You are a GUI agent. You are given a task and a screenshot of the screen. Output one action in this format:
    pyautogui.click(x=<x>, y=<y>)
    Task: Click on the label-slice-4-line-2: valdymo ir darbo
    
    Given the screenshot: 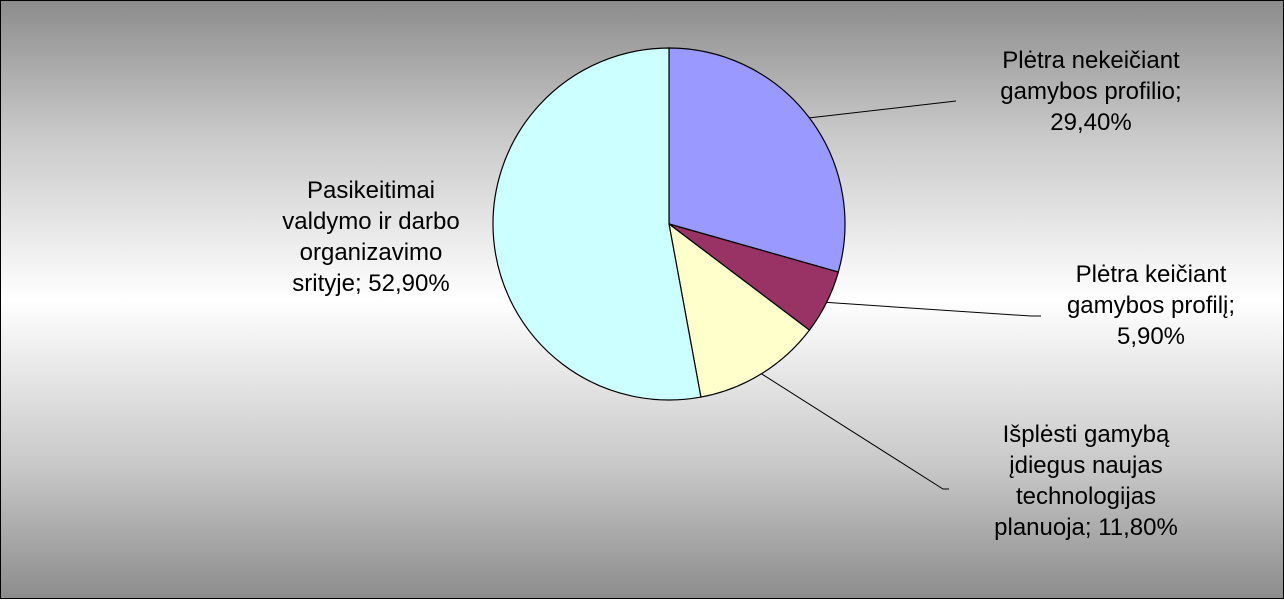 What is the action you would take?
    pyautogui.click(x=371, y=221)
    